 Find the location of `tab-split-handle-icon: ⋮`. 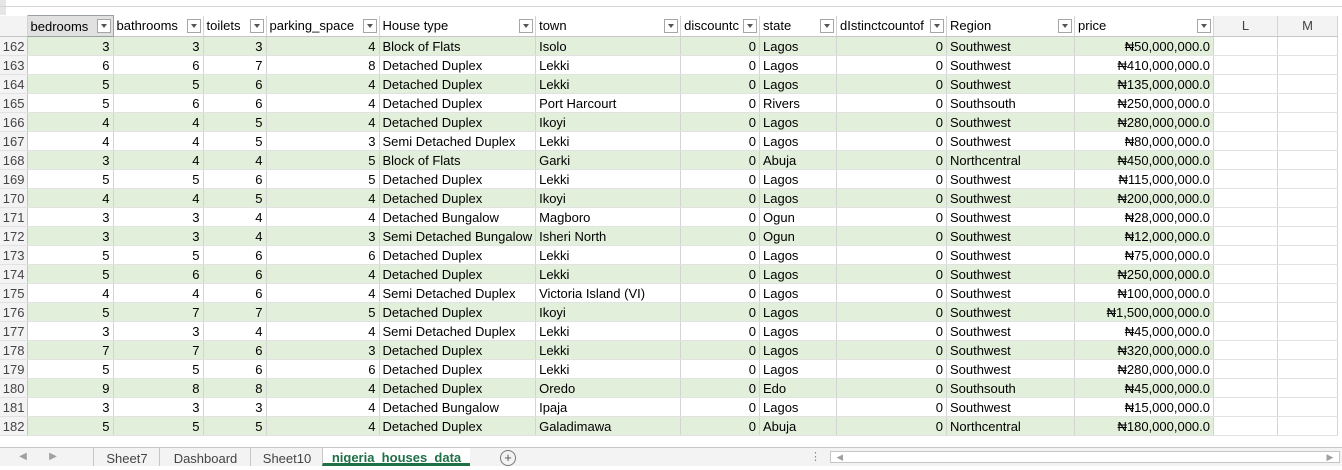

tab-split-handle-icon: ⋮ is located at coordinates (815, 457).